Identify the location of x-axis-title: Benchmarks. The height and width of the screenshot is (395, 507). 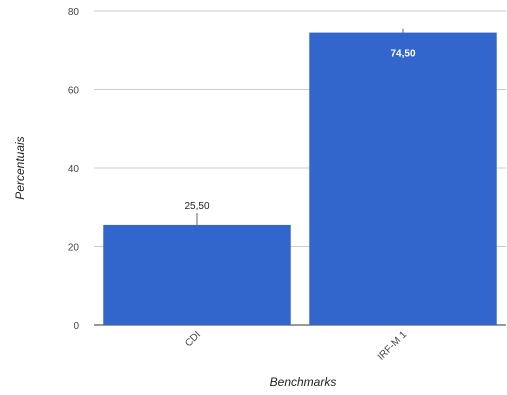
(303, 382).